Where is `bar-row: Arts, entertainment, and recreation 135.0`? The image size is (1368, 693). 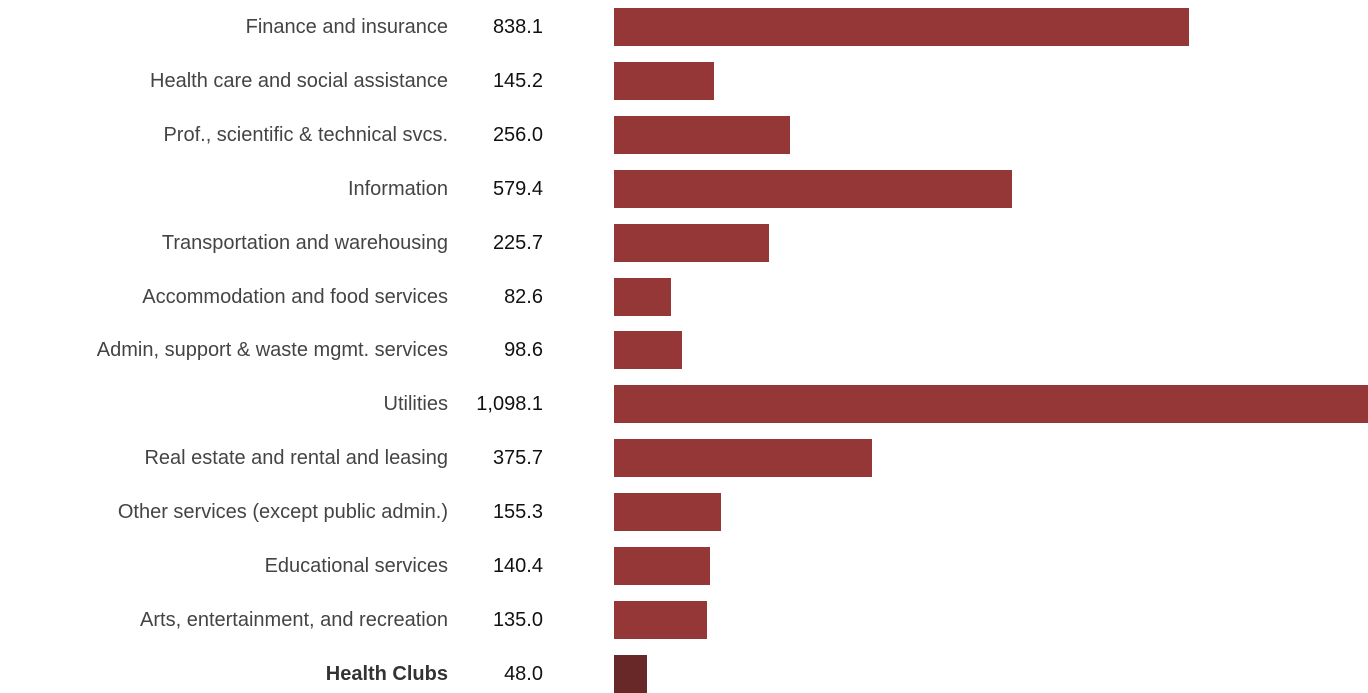
bar-row: Arts, entertainment, and recreation 135.0 is located at coordinates (684, 619).